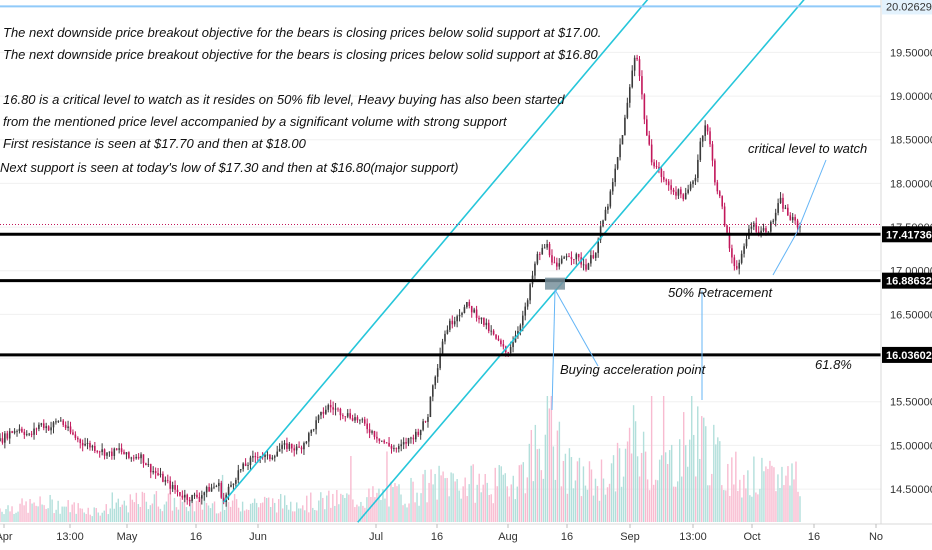 The image size is (932, 550). I want to click on y-tick-label: 15.50000, so click(911, 403).